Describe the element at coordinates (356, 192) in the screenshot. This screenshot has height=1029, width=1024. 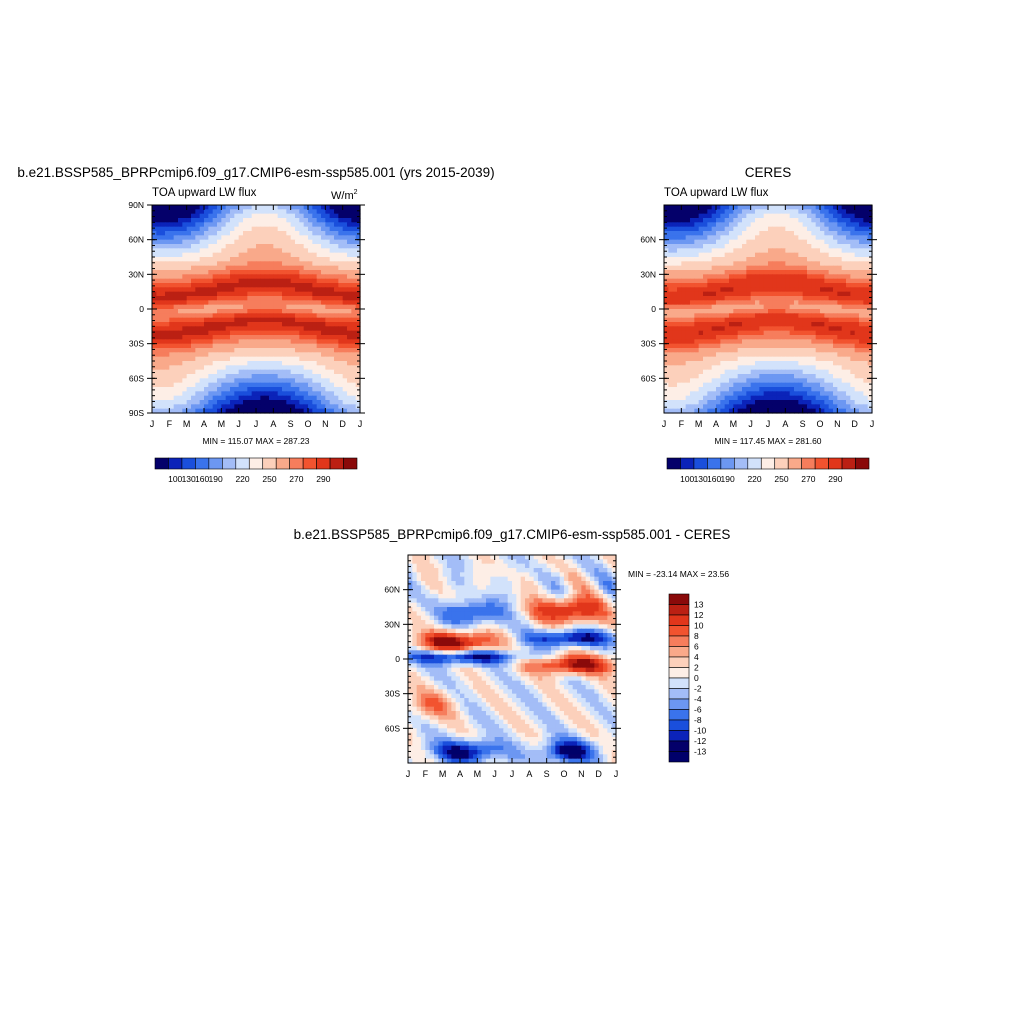
I see `panel1-units-sup: 2` at that location.